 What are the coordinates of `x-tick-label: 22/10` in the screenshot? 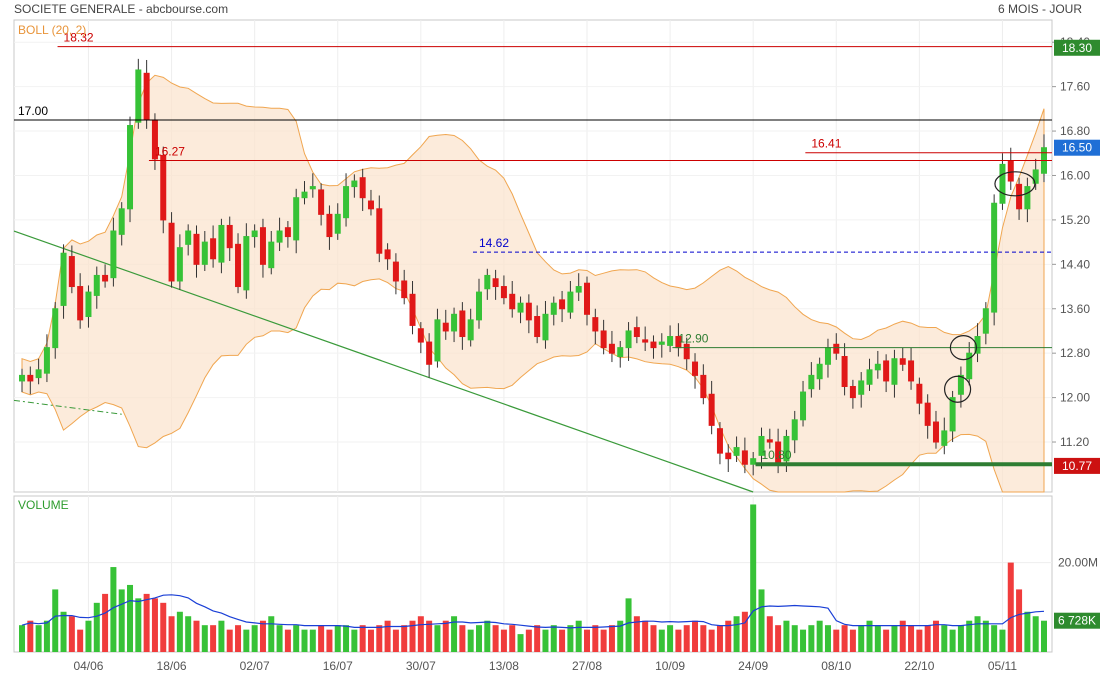 It's located at (919, 666).